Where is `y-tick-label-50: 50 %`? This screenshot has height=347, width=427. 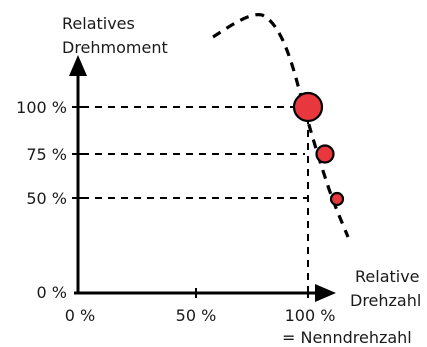 y-tick-label-50: 50 % is located at coordinates (46, 198).